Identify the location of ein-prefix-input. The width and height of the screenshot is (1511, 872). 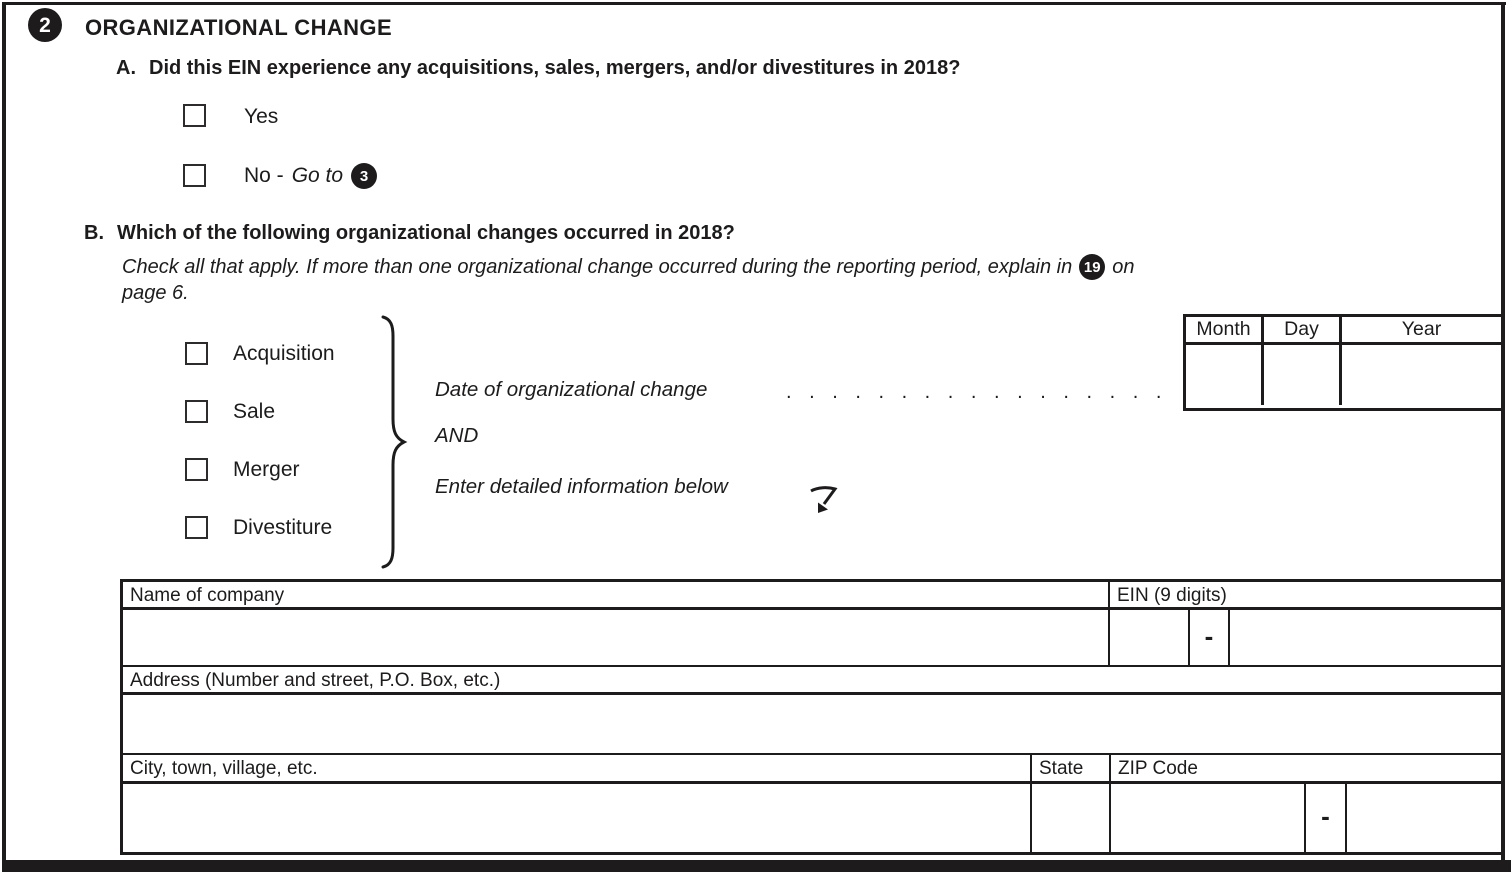
(1150, 637).